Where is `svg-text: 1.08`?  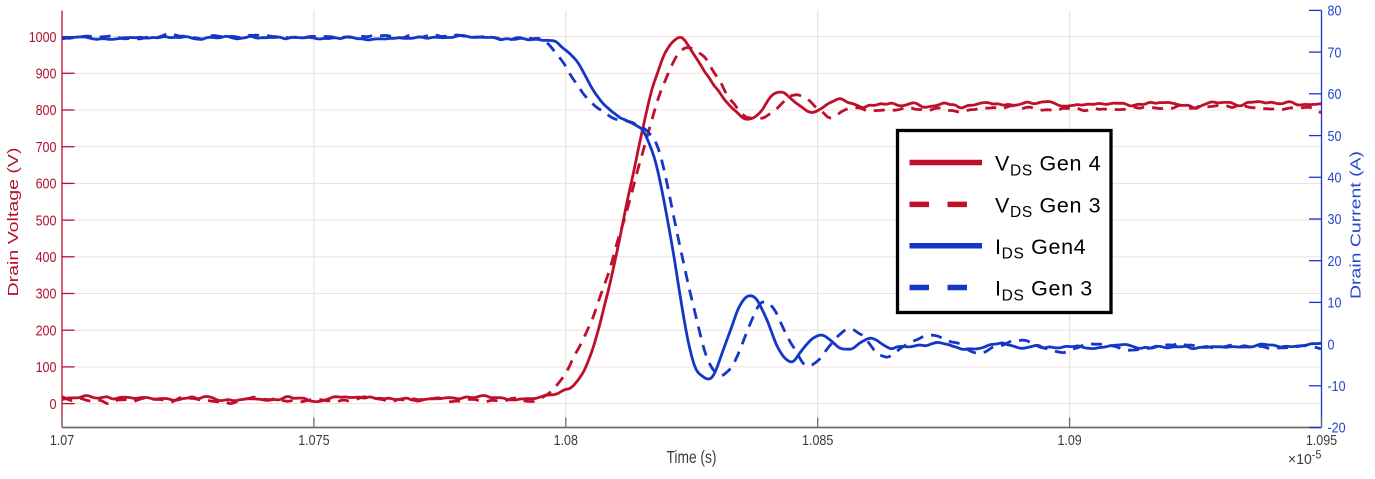 svg-text: 1.08 is located at coordinates (566, 441).